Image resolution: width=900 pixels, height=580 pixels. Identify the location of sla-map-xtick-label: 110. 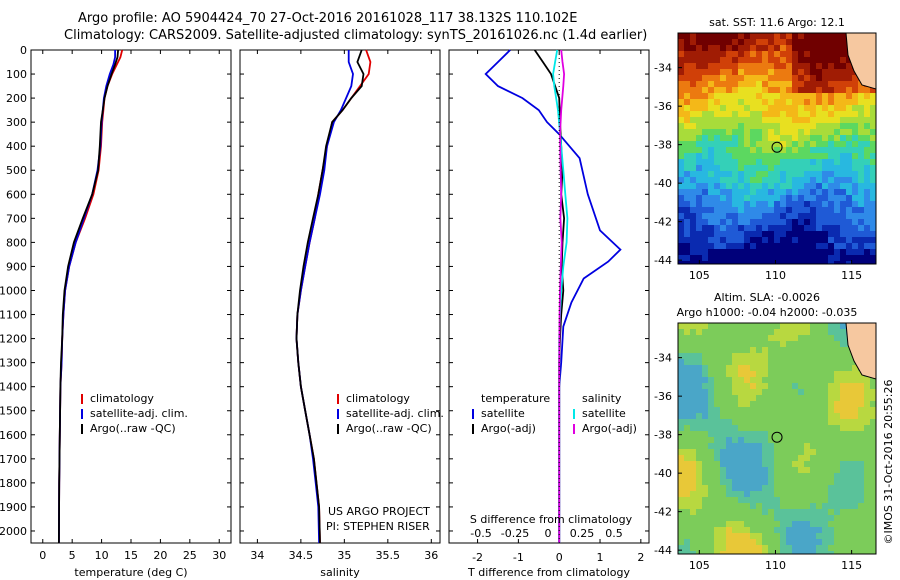
(775, 565).